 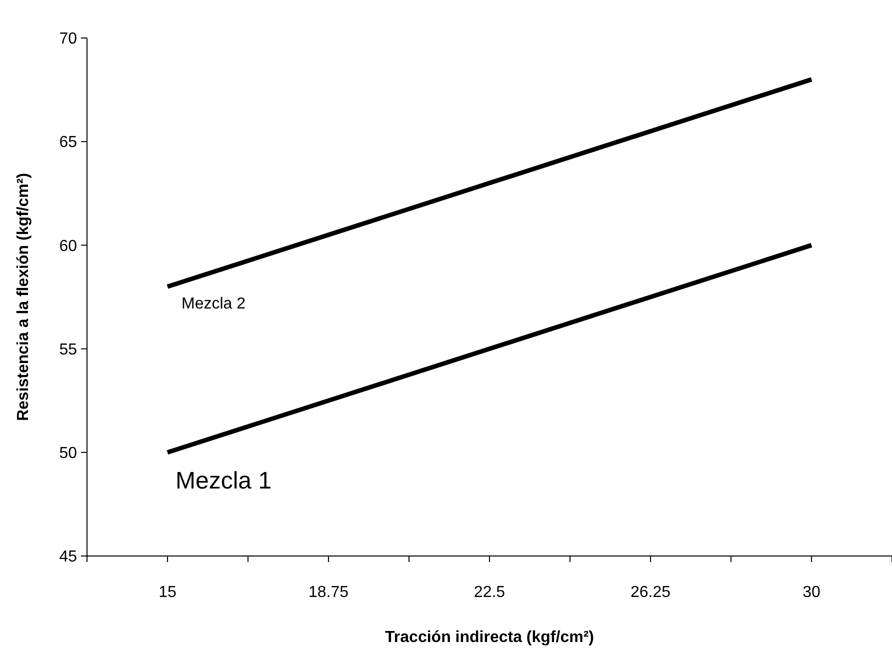 What do you see at coordinates (23, 297) in the screenshot?
I see `y-axis-title: Resistencia a la flexión (kgf/cm²)` at bounding box center [23, 297].